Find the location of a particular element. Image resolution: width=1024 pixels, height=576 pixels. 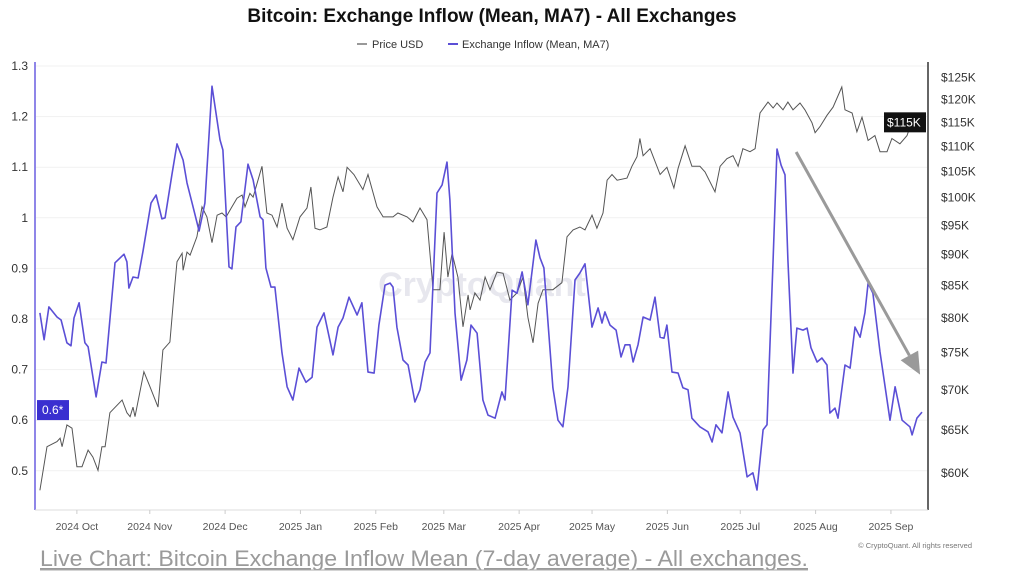

current-price-label: $115K is located at coordinates (904, 122).